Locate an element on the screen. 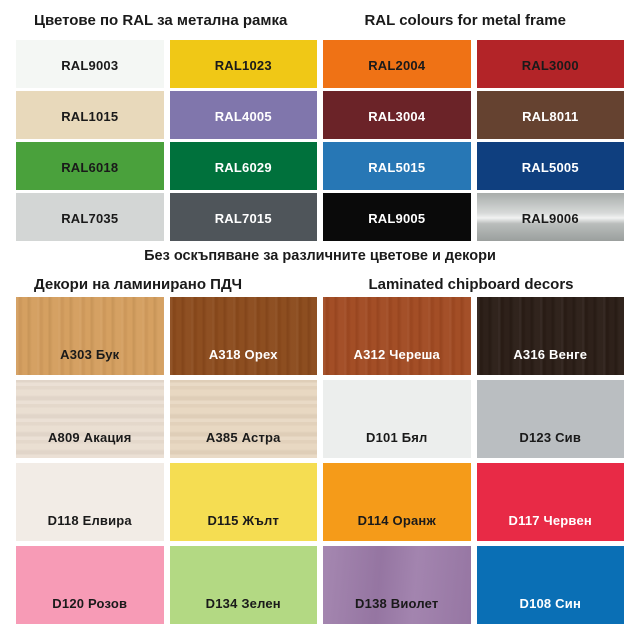 This screenshot has width=640, height=640. decor-swatch-label: D118 Елвира is located at coordinates (89, 520).